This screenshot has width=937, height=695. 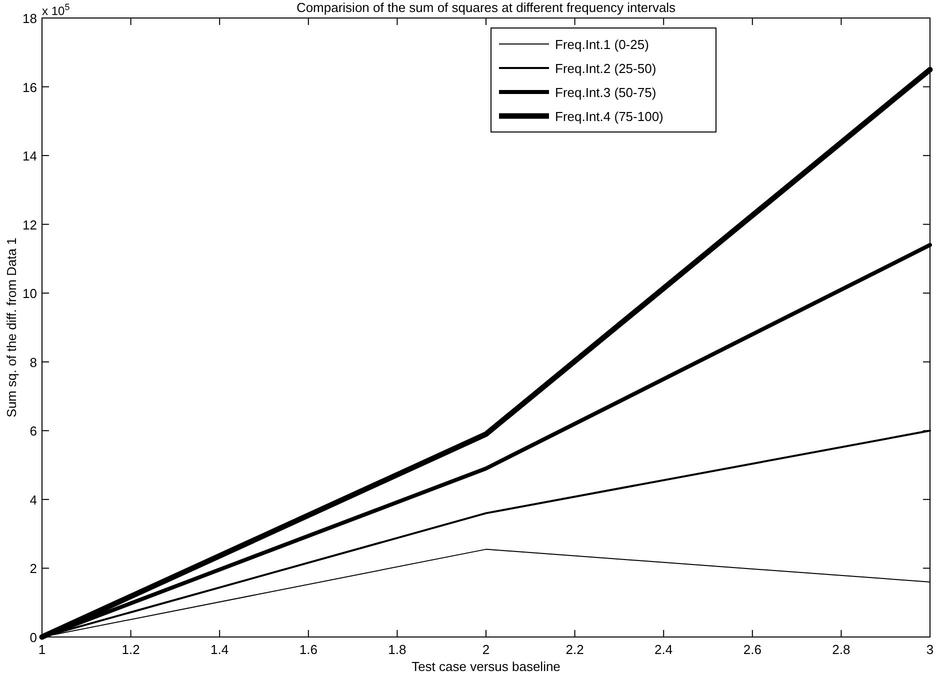 What do you see at coordinates (33, 637) in the screenshot?
I see `y-tick-label: 0` at bounding box center [33, 637].